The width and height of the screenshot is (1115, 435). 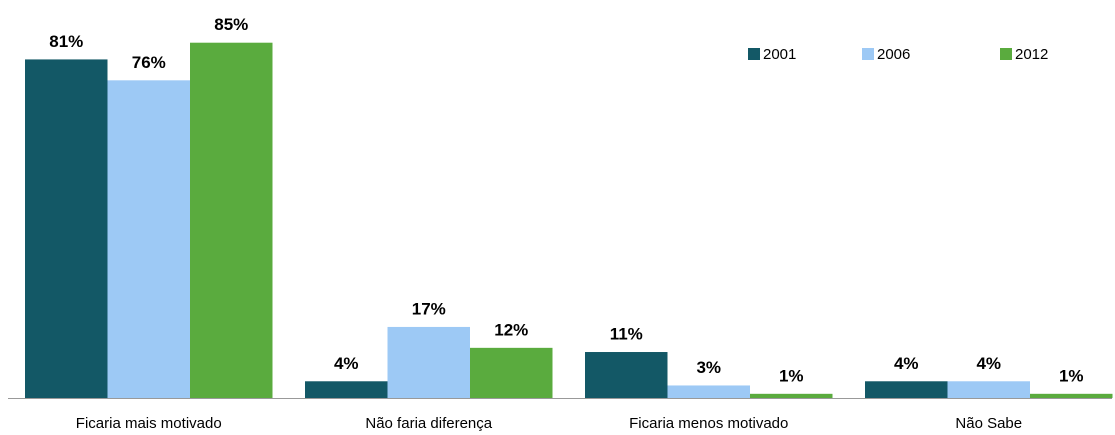 I want to click on value-label: 12%, so click(x=511, y=329).